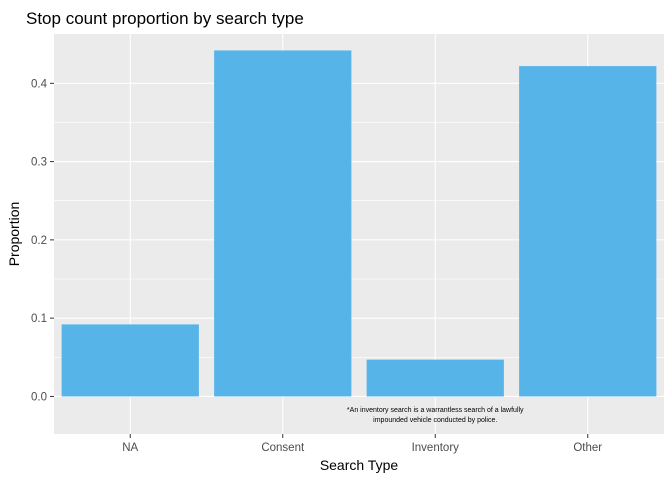 This screenshot has height=480, width=672. I want to click on y-axis: 0.0 0.1 0.2 0.3 0.4, so click(42, 240).